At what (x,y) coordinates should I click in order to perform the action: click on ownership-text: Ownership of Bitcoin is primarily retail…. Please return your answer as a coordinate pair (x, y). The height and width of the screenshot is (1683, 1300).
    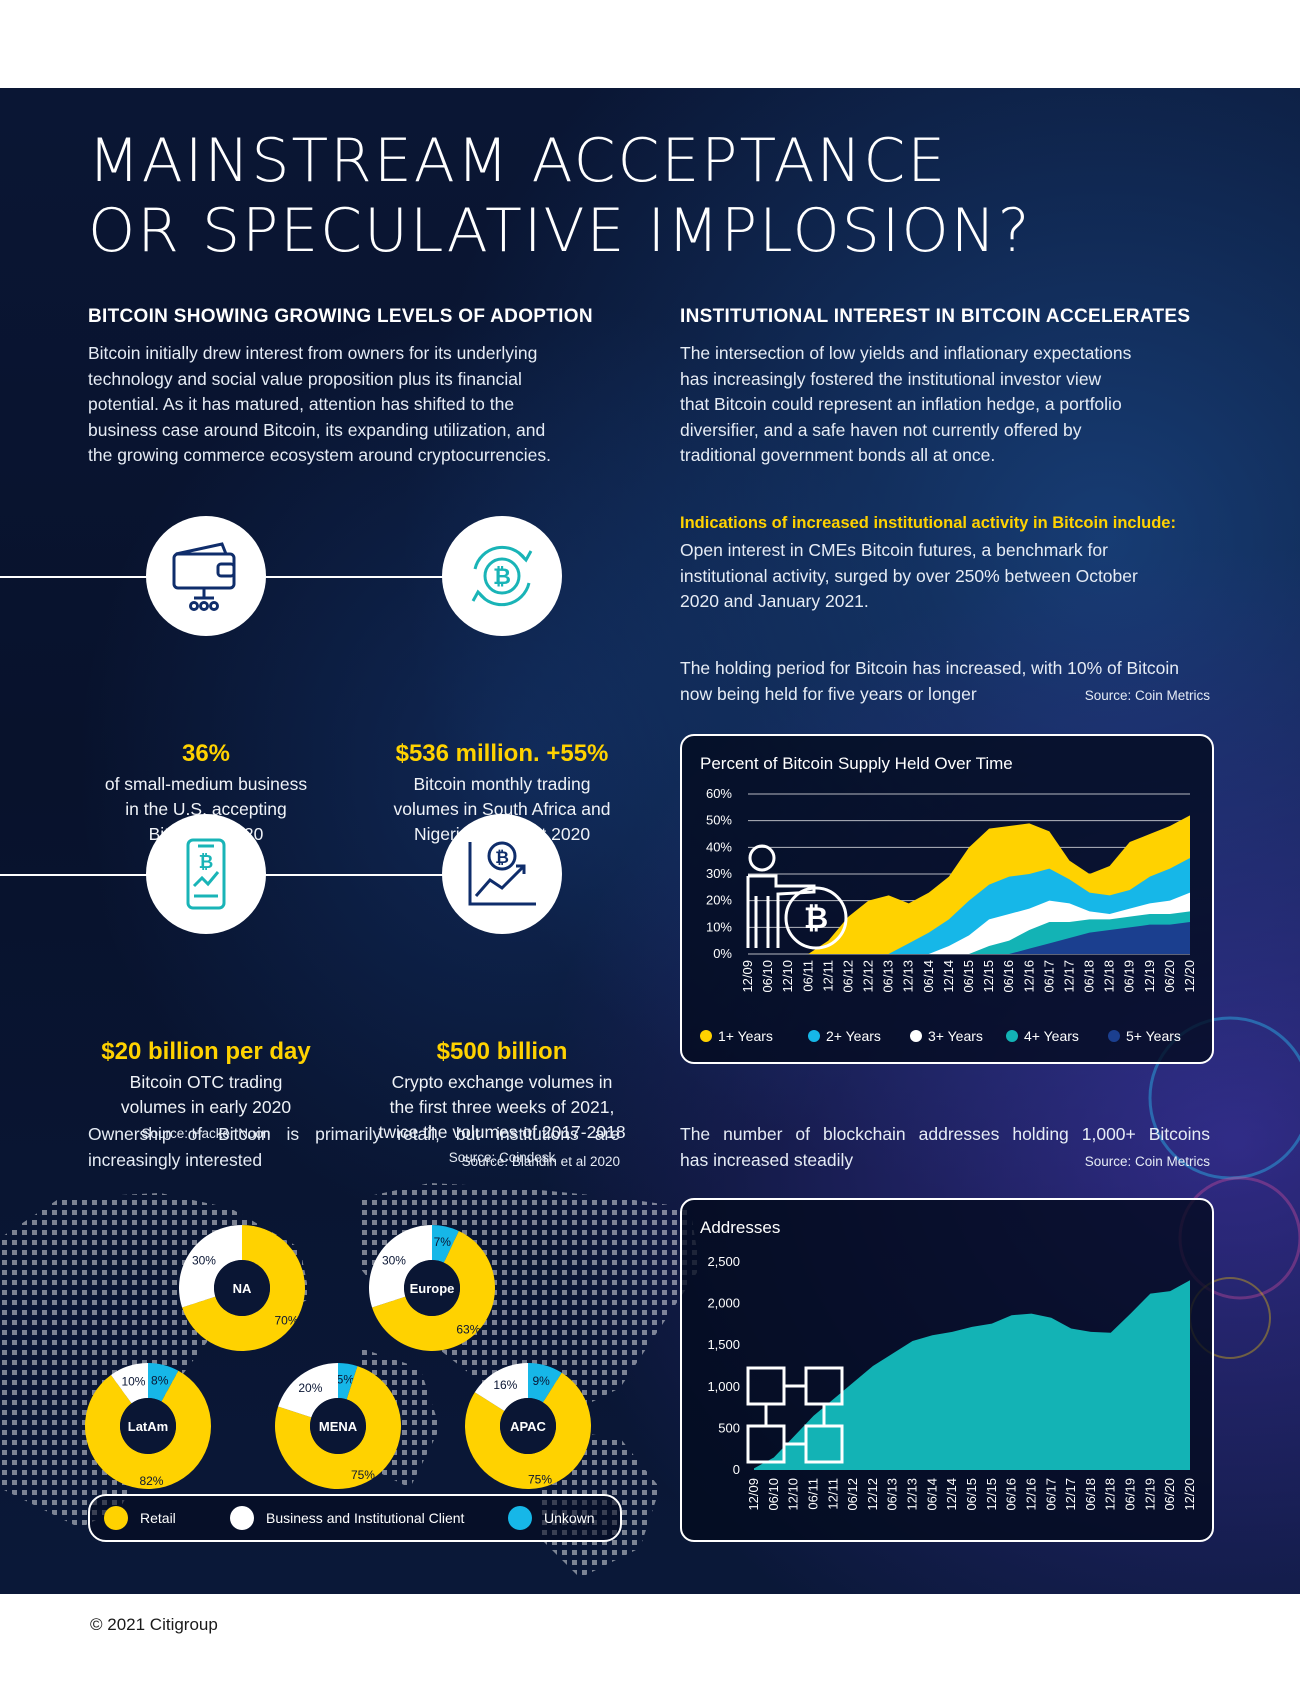
    Looking at the image, I should click on (354, 1147).